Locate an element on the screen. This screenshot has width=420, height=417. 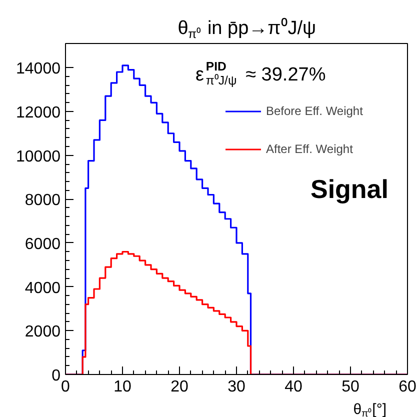
y-tick-label: 2000 is located at coordinates (42, 332).